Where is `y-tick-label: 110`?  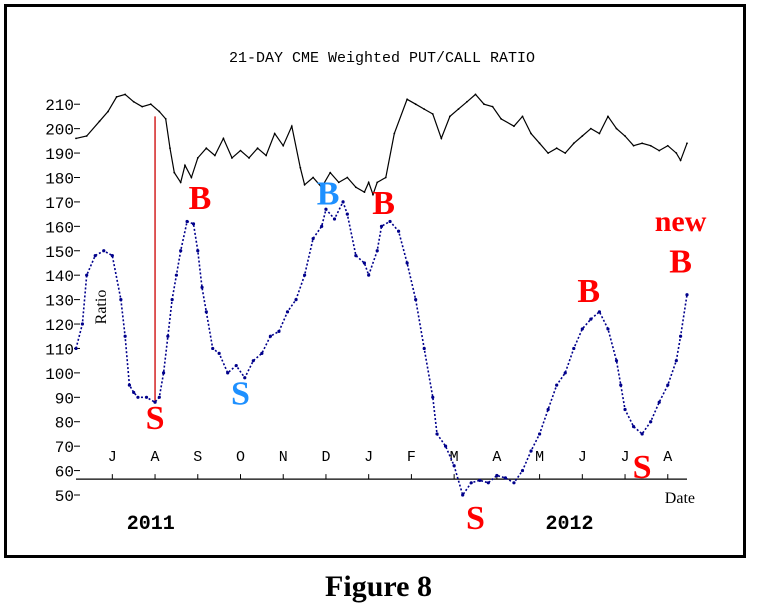 y-tick-label: 110 is located at coordinates (59, 350).